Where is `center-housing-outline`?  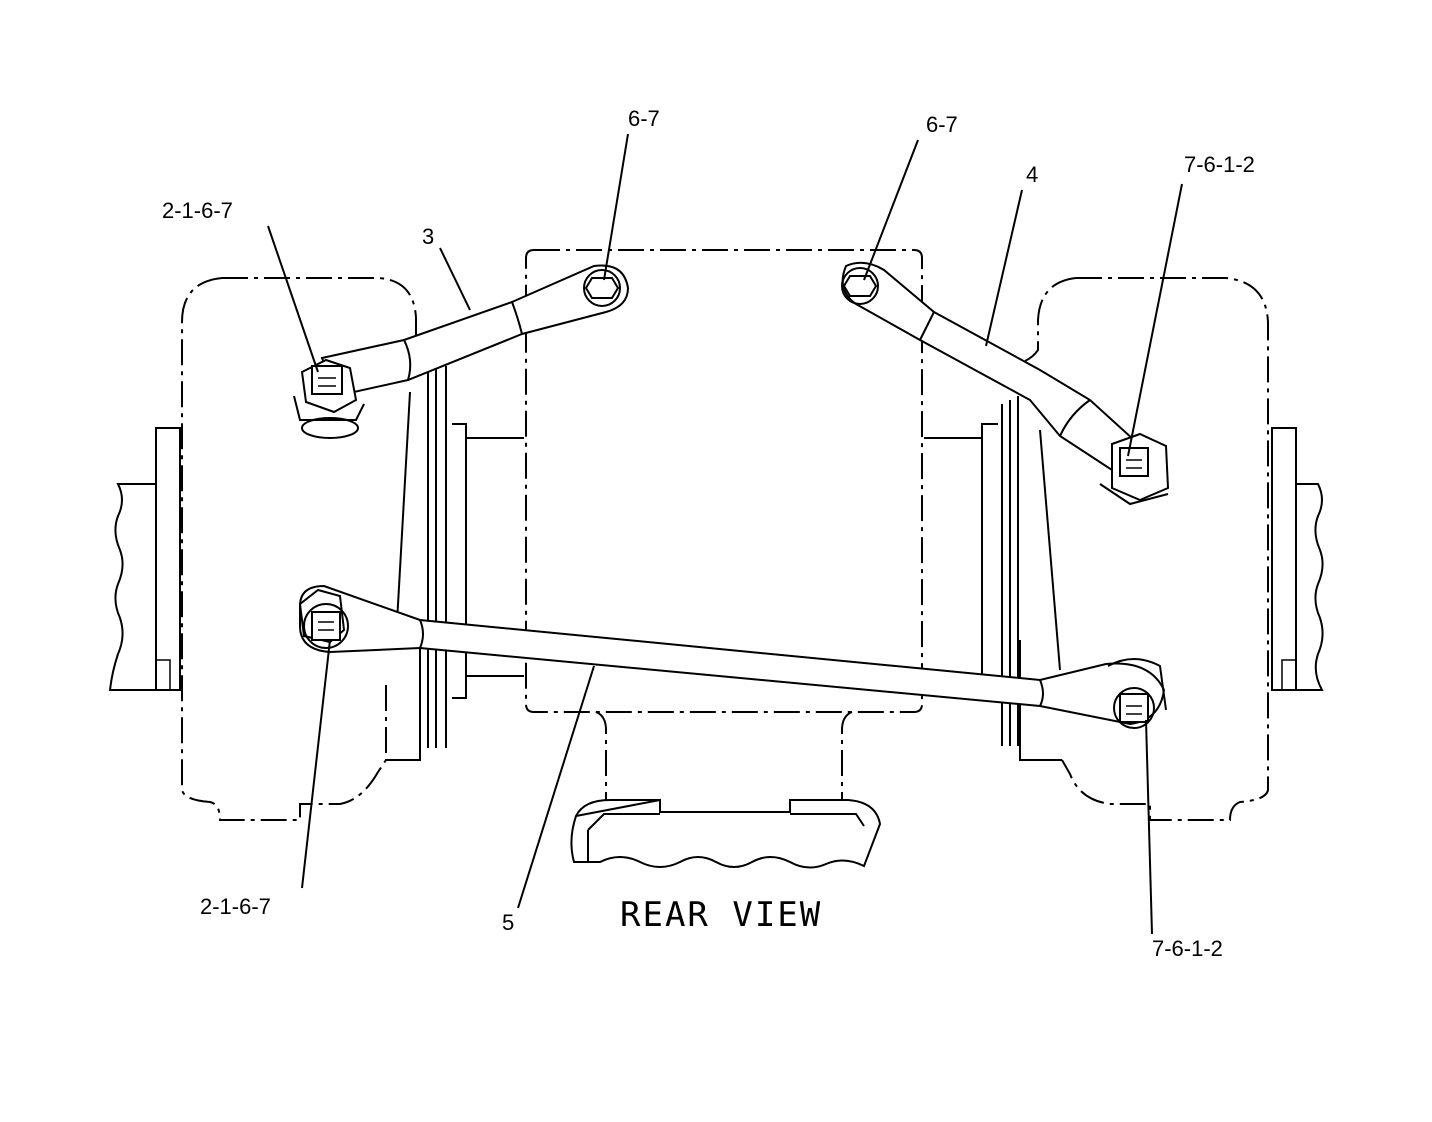
center-housing-outline is located at coordinates (724, 524).